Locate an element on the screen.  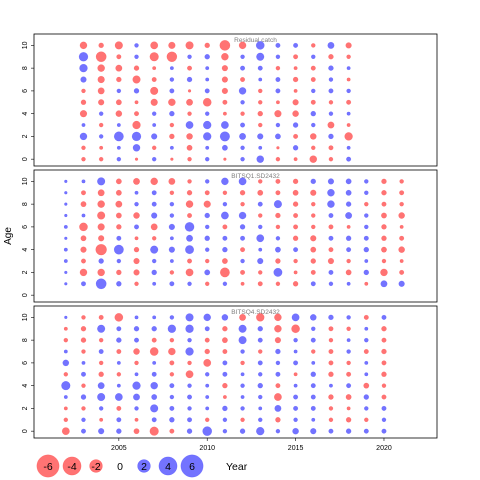
y-axis-title: Age is located at coordinates (8, 236).